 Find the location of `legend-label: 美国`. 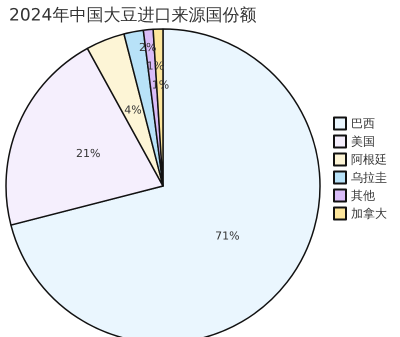

legend-label: 美国 is located at coordinates (363, 141).